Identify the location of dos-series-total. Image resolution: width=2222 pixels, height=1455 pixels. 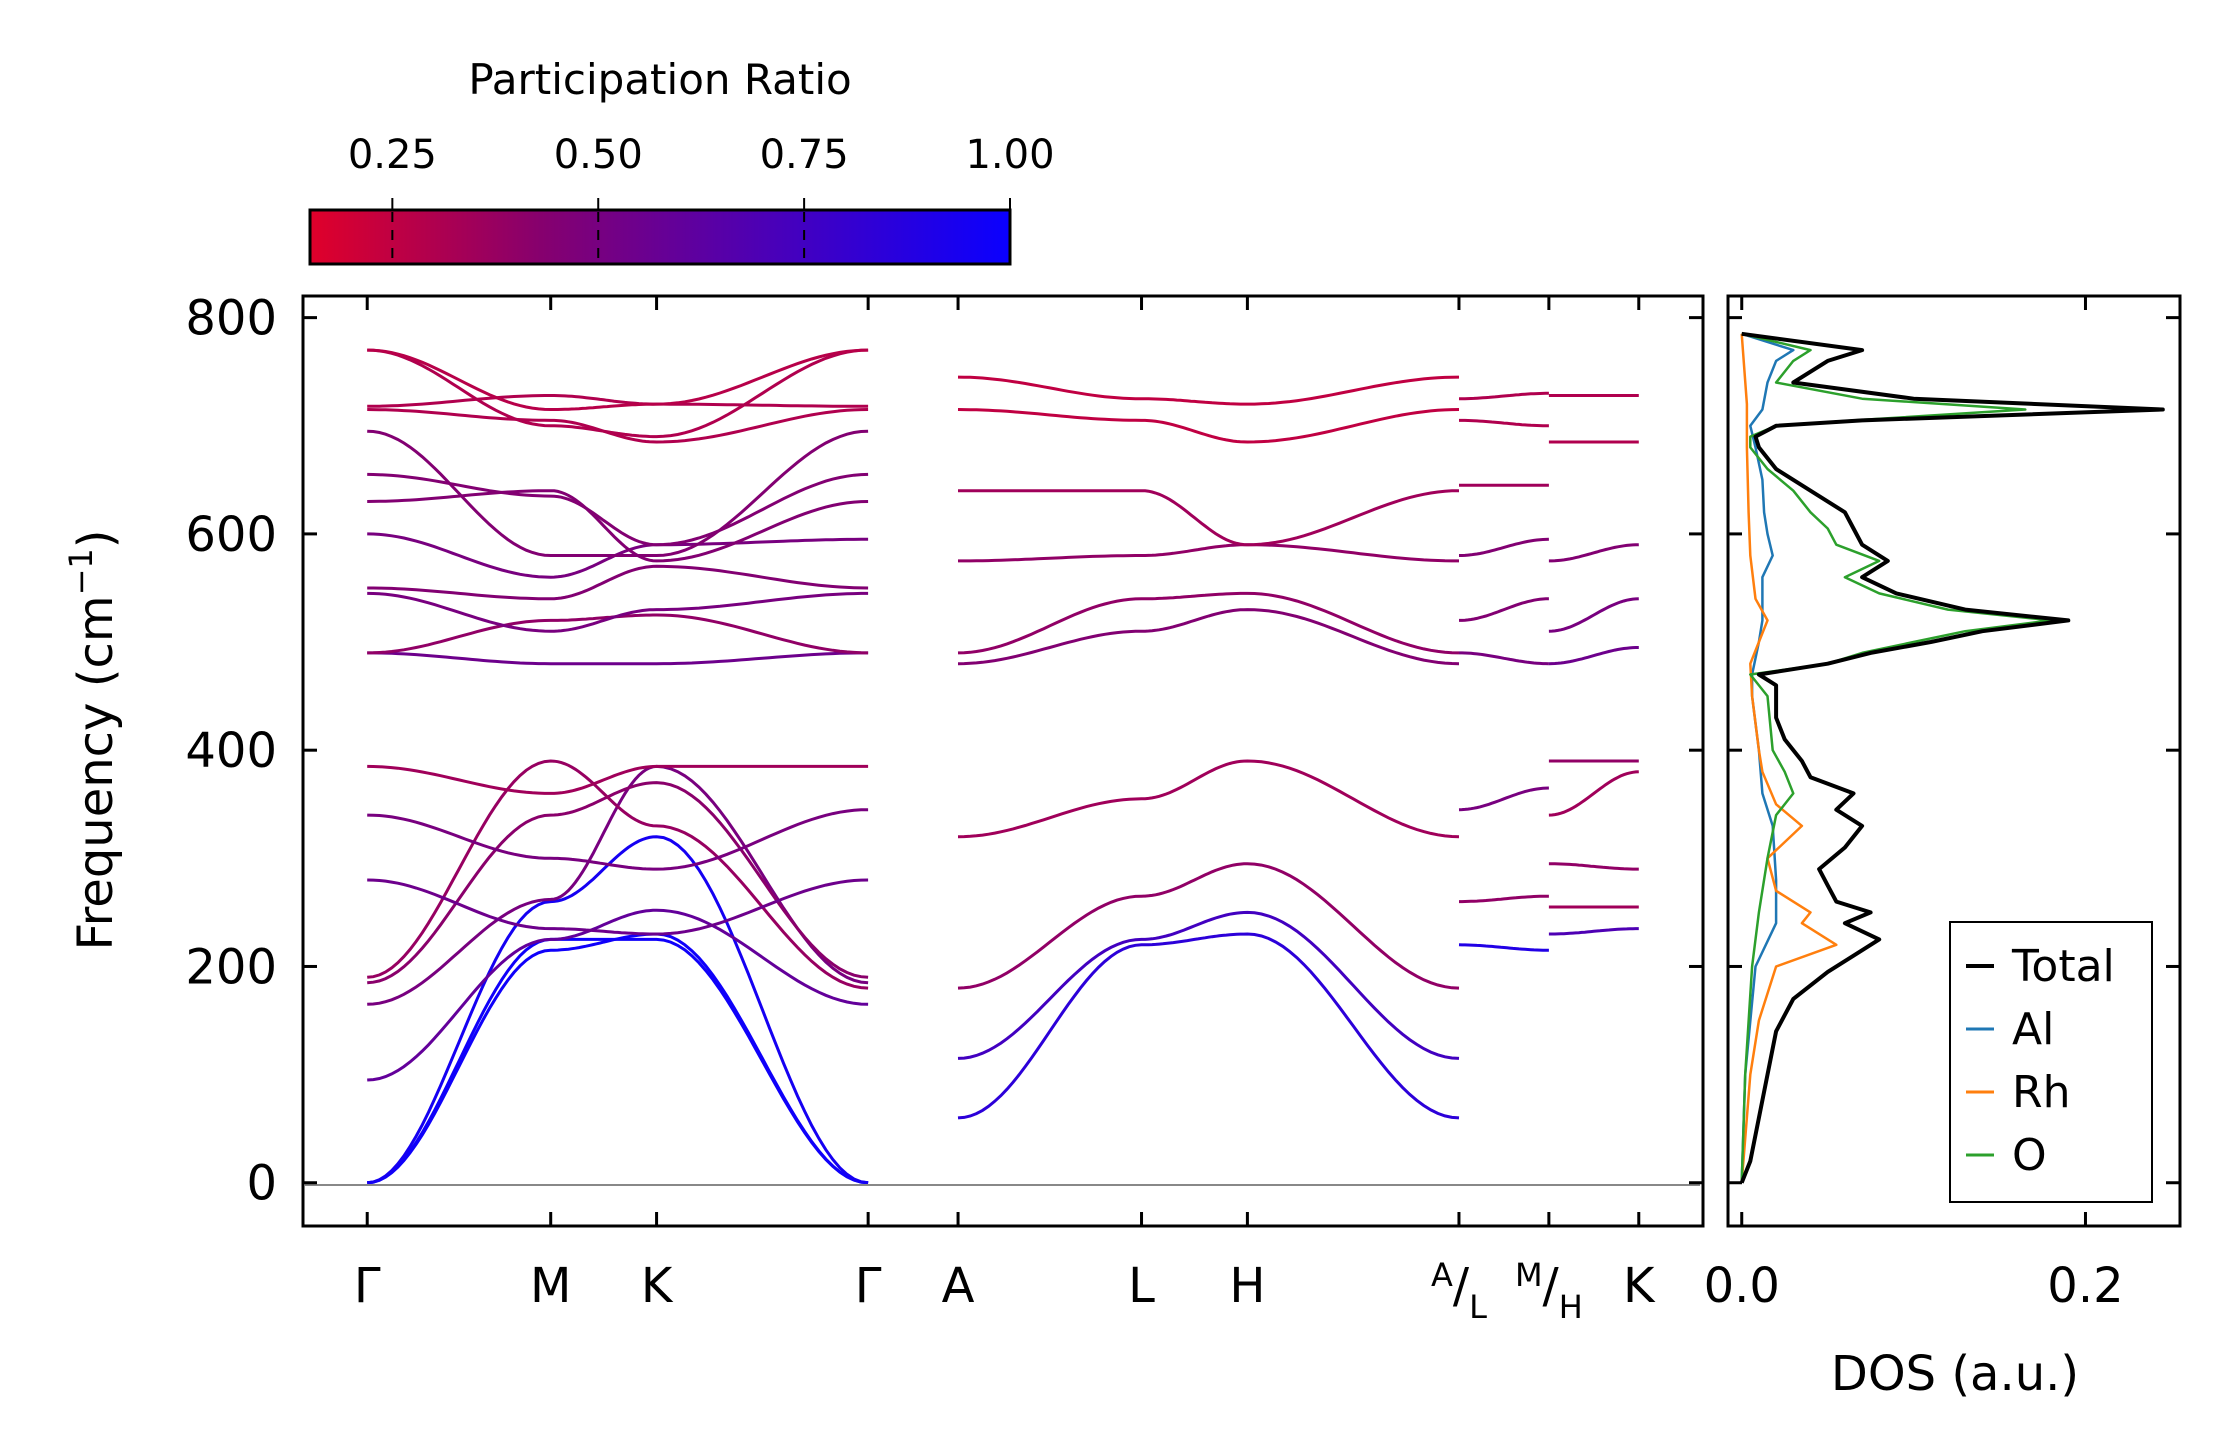
(1952, 757).